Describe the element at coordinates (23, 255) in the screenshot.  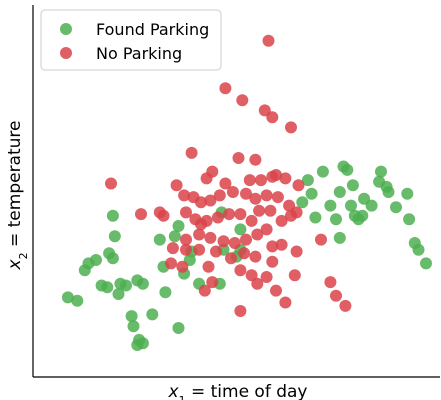
I see `y-axis-label-sub: 2` at that location.